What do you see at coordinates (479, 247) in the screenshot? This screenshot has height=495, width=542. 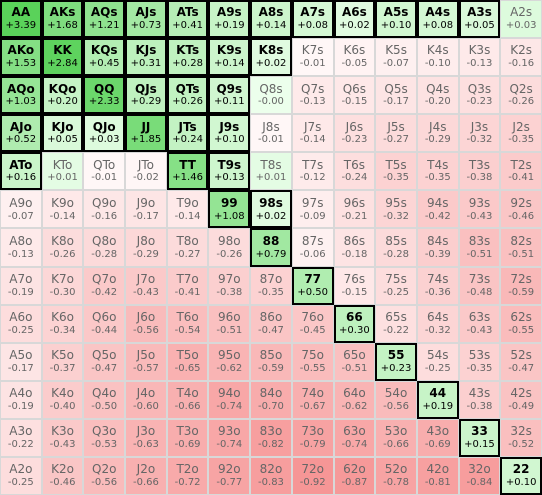 I see `hand-cell: 83s -0.51` at bounding box center [479, 247].